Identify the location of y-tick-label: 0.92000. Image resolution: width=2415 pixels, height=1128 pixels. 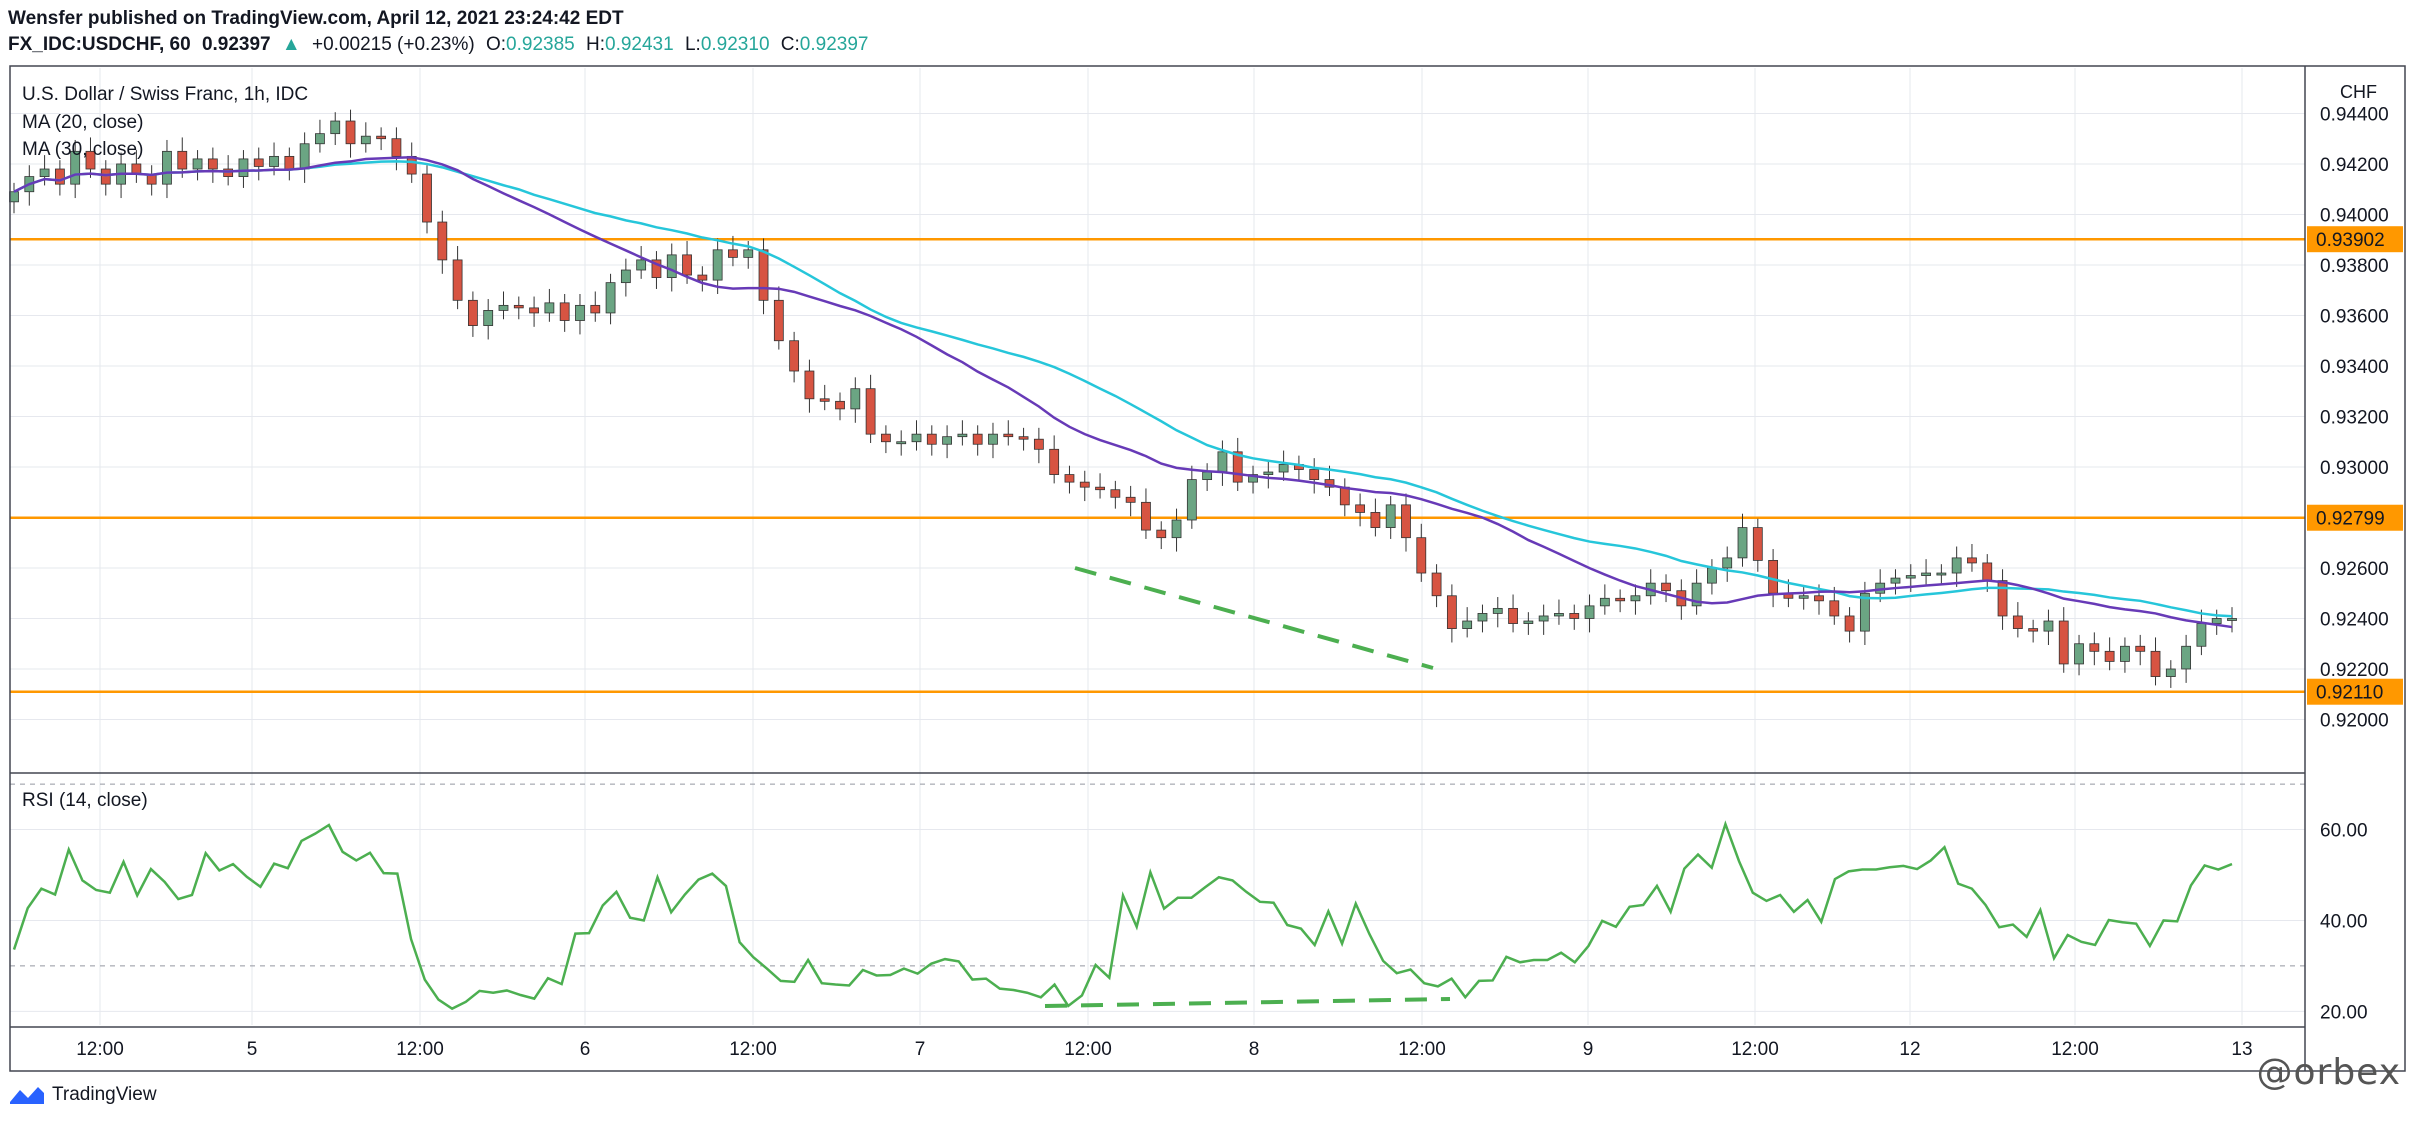
(2354, 720).